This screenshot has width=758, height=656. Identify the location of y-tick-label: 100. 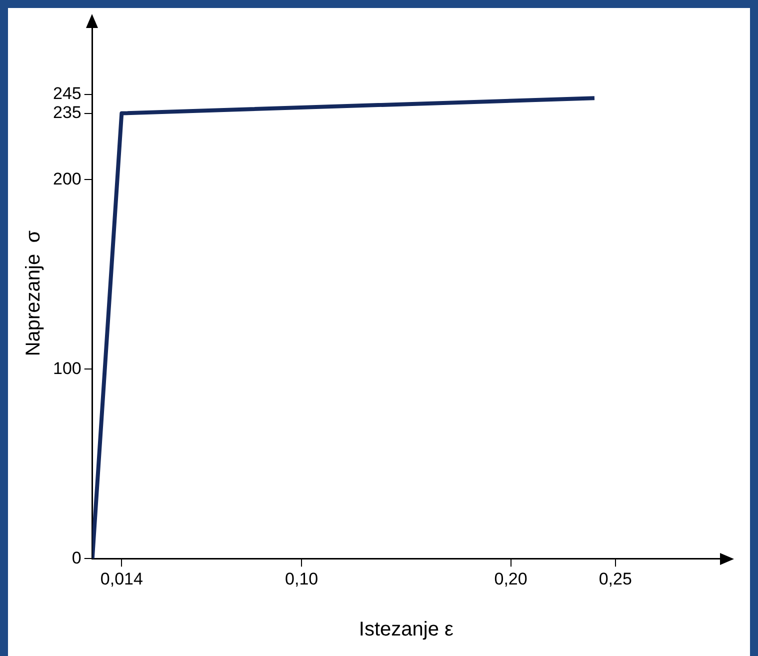
(67, 368).